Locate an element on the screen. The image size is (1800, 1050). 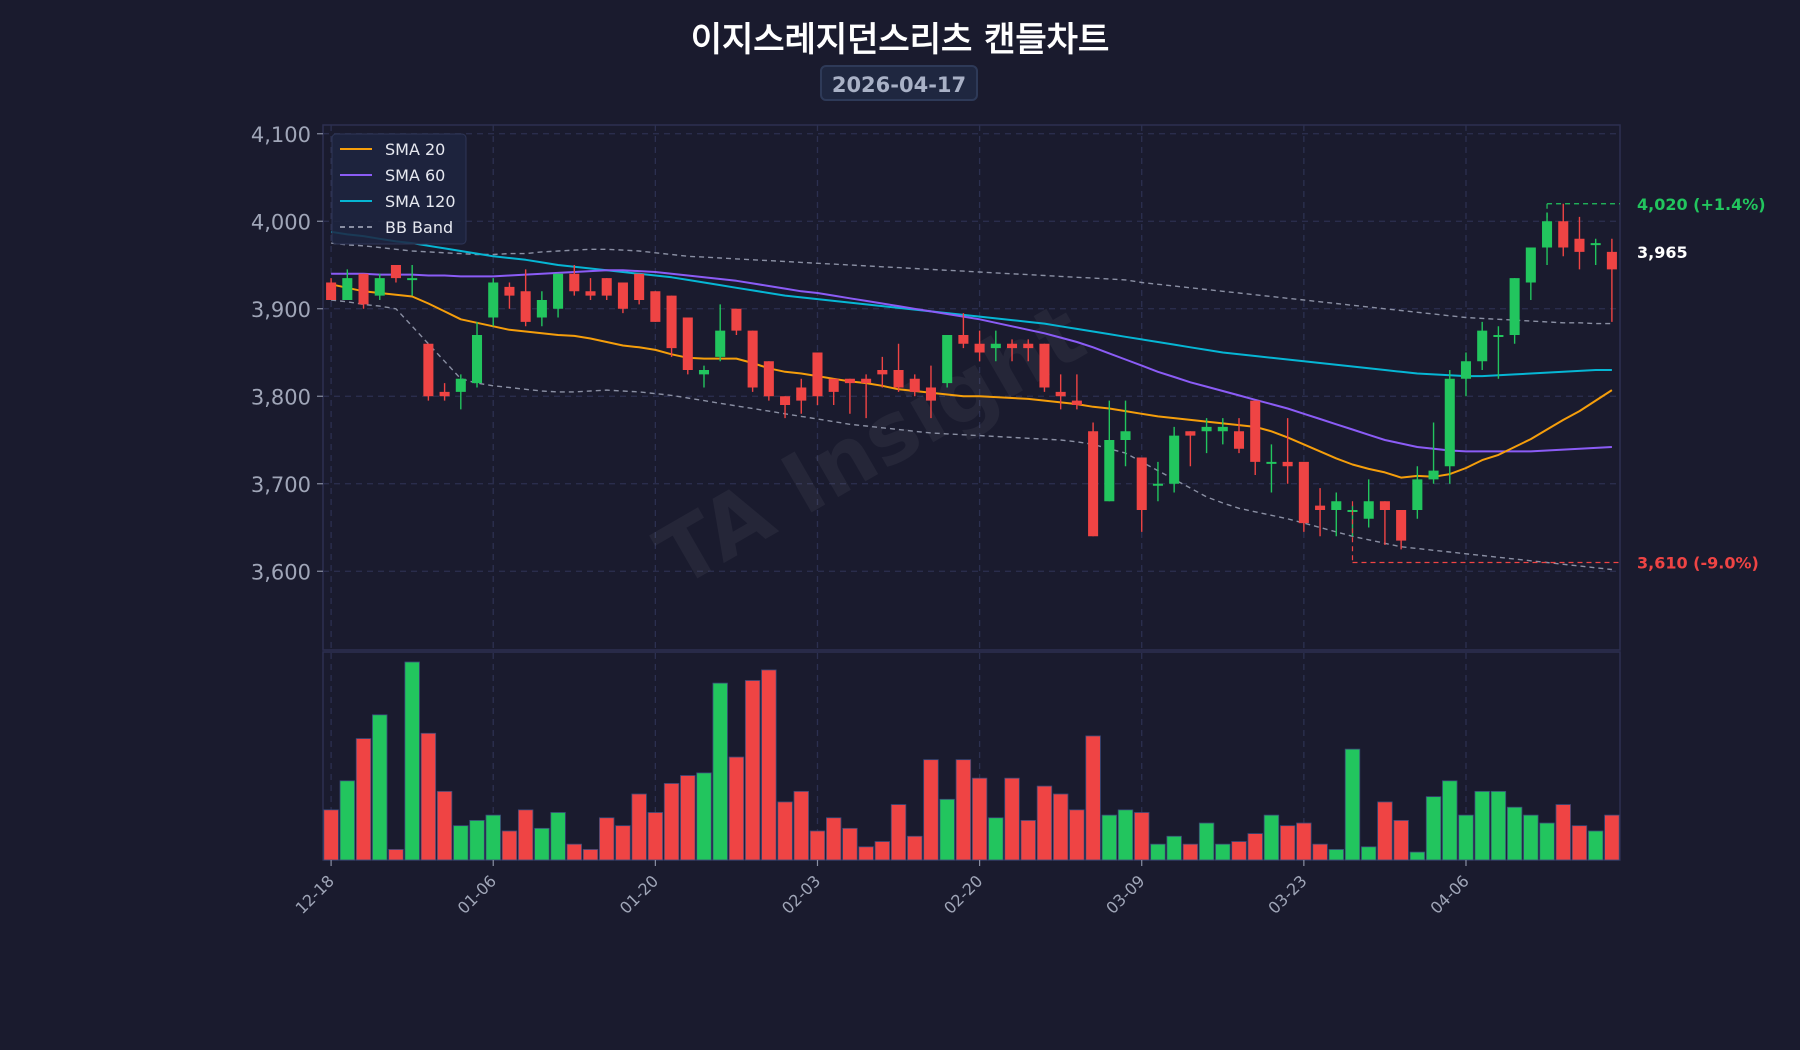
bb-upper-line is located at coordinates (971, 283).